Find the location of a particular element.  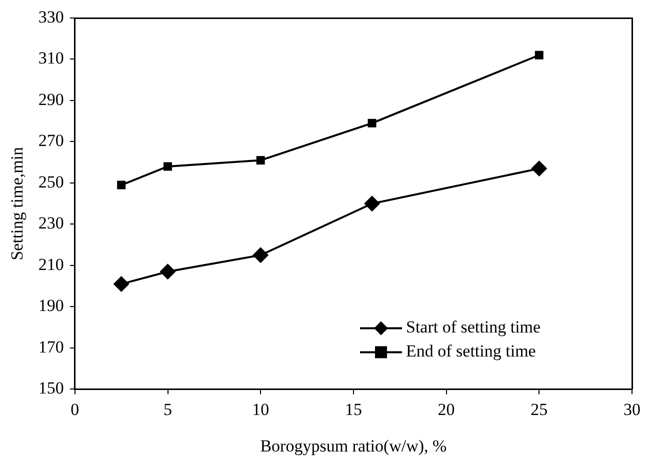

y-axis-title: Setting time,min is located at coordinates (17, 203).